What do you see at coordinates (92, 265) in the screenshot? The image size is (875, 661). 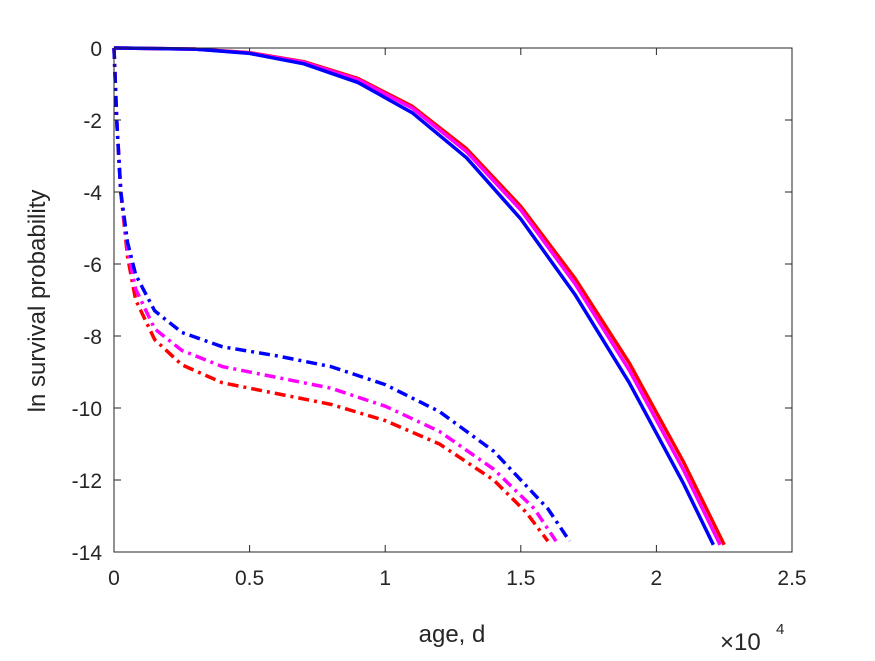 I see `y-tick-label: -6` at bounding box center [92, 265].